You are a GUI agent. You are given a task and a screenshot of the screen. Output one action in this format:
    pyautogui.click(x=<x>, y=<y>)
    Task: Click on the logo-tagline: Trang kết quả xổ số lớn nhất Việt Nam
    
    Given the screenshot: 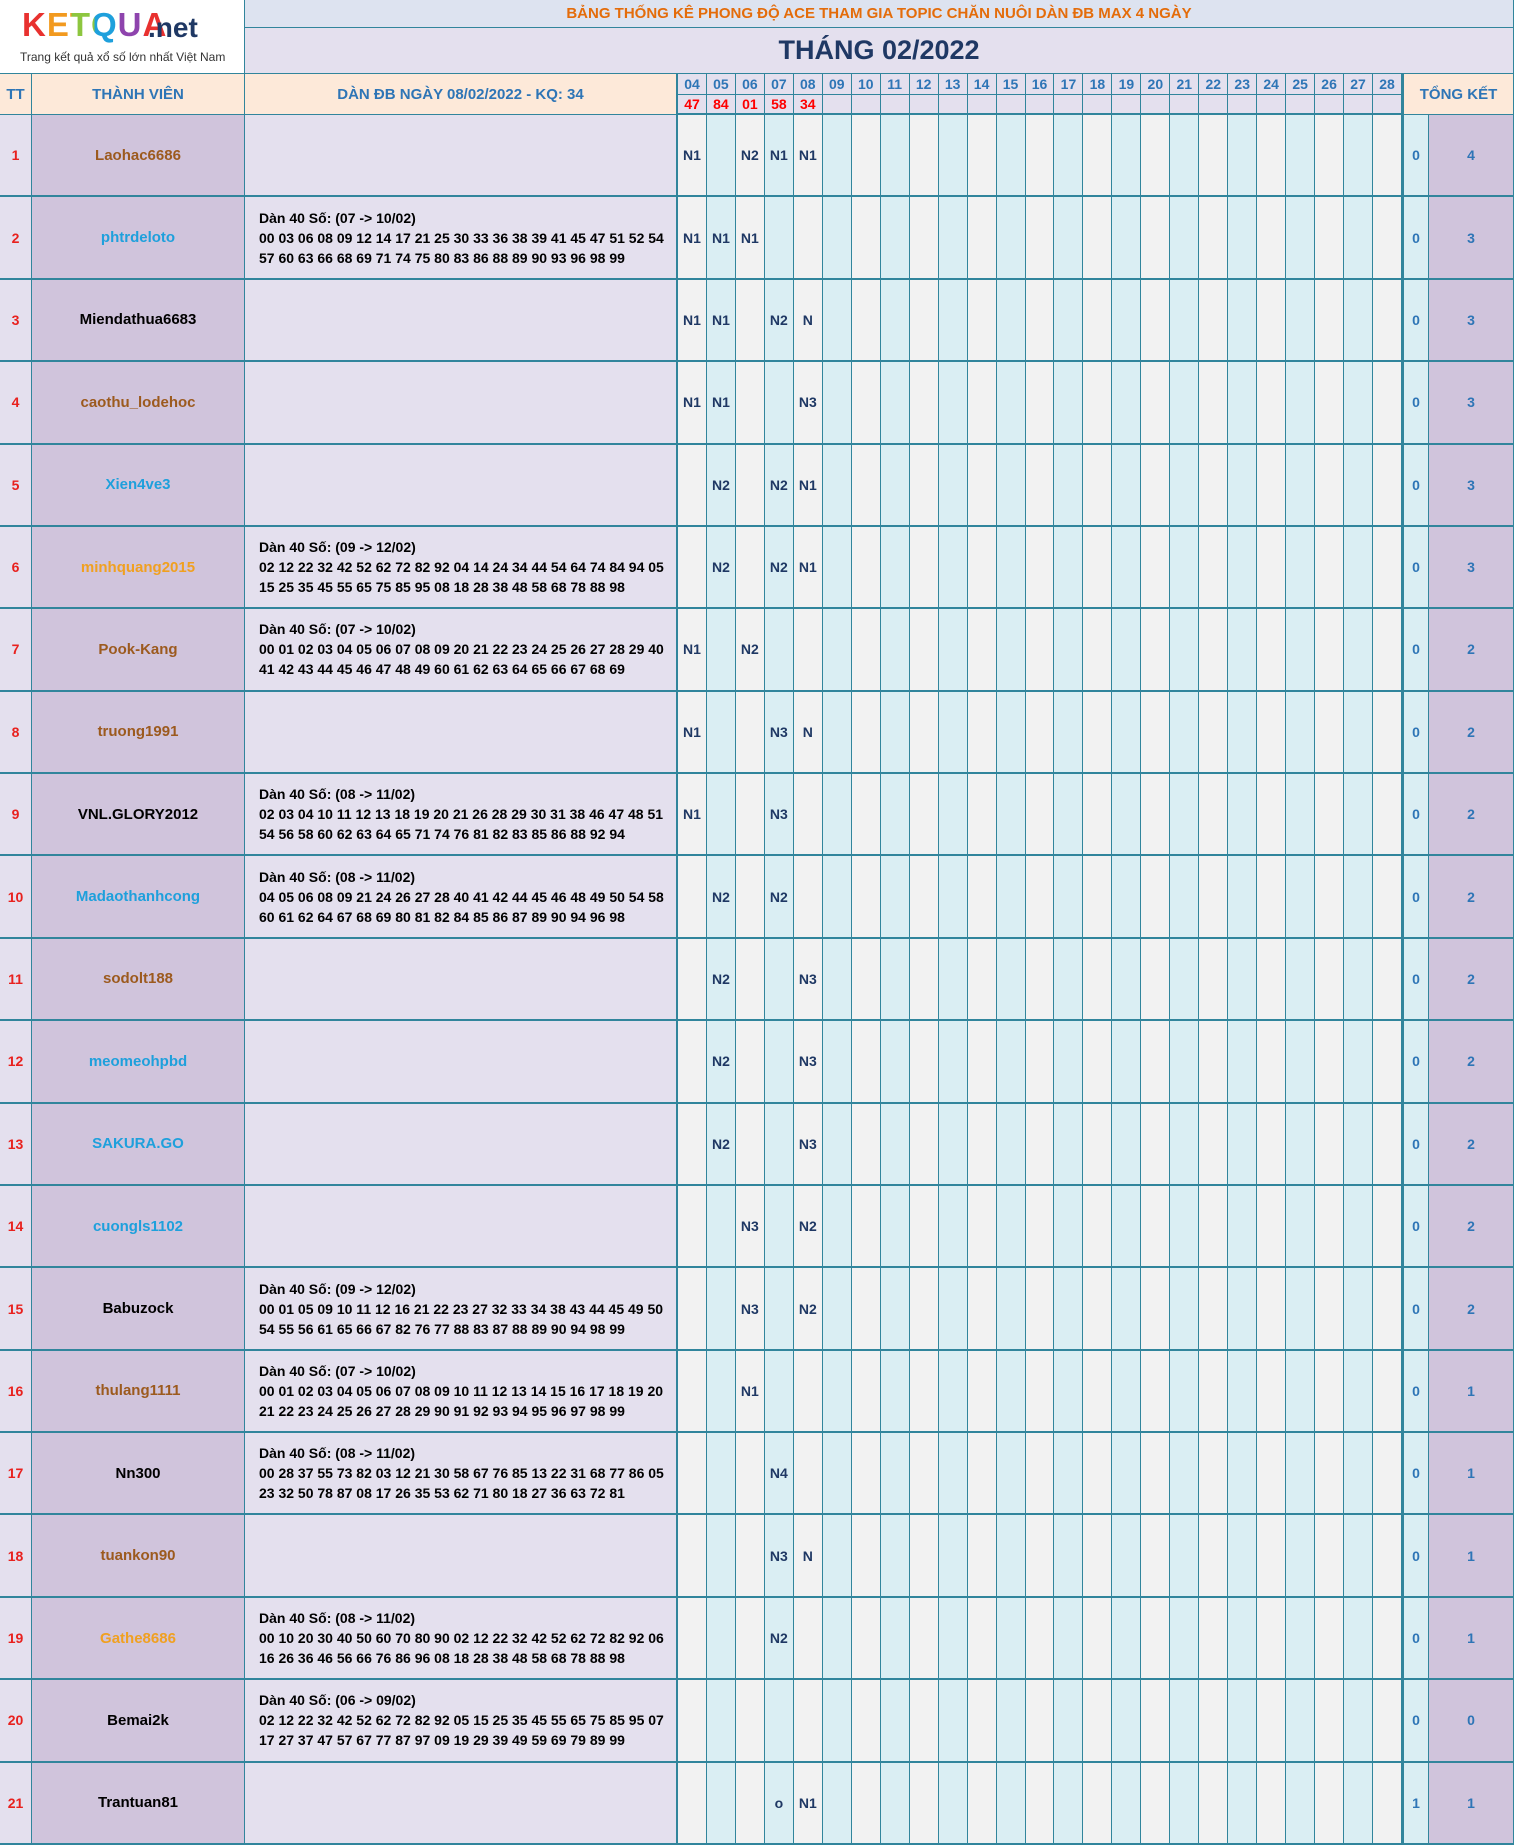 What is the action you would take?
    pyautogui.click(x=123, y=57)
    